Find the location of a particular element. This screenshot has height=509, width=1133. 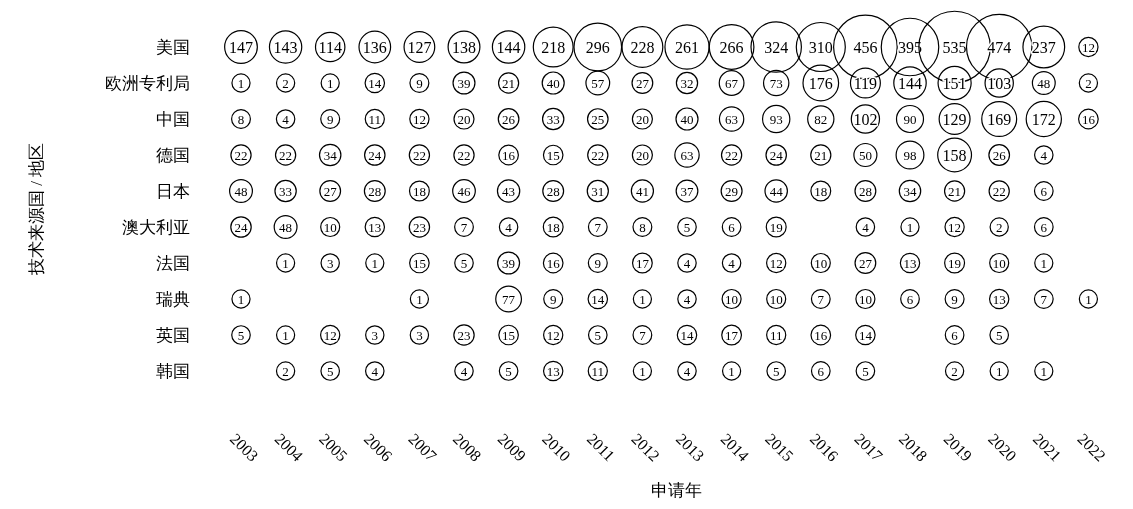

y-tick-label: 瑞典 is located at coordinates (173, 299).